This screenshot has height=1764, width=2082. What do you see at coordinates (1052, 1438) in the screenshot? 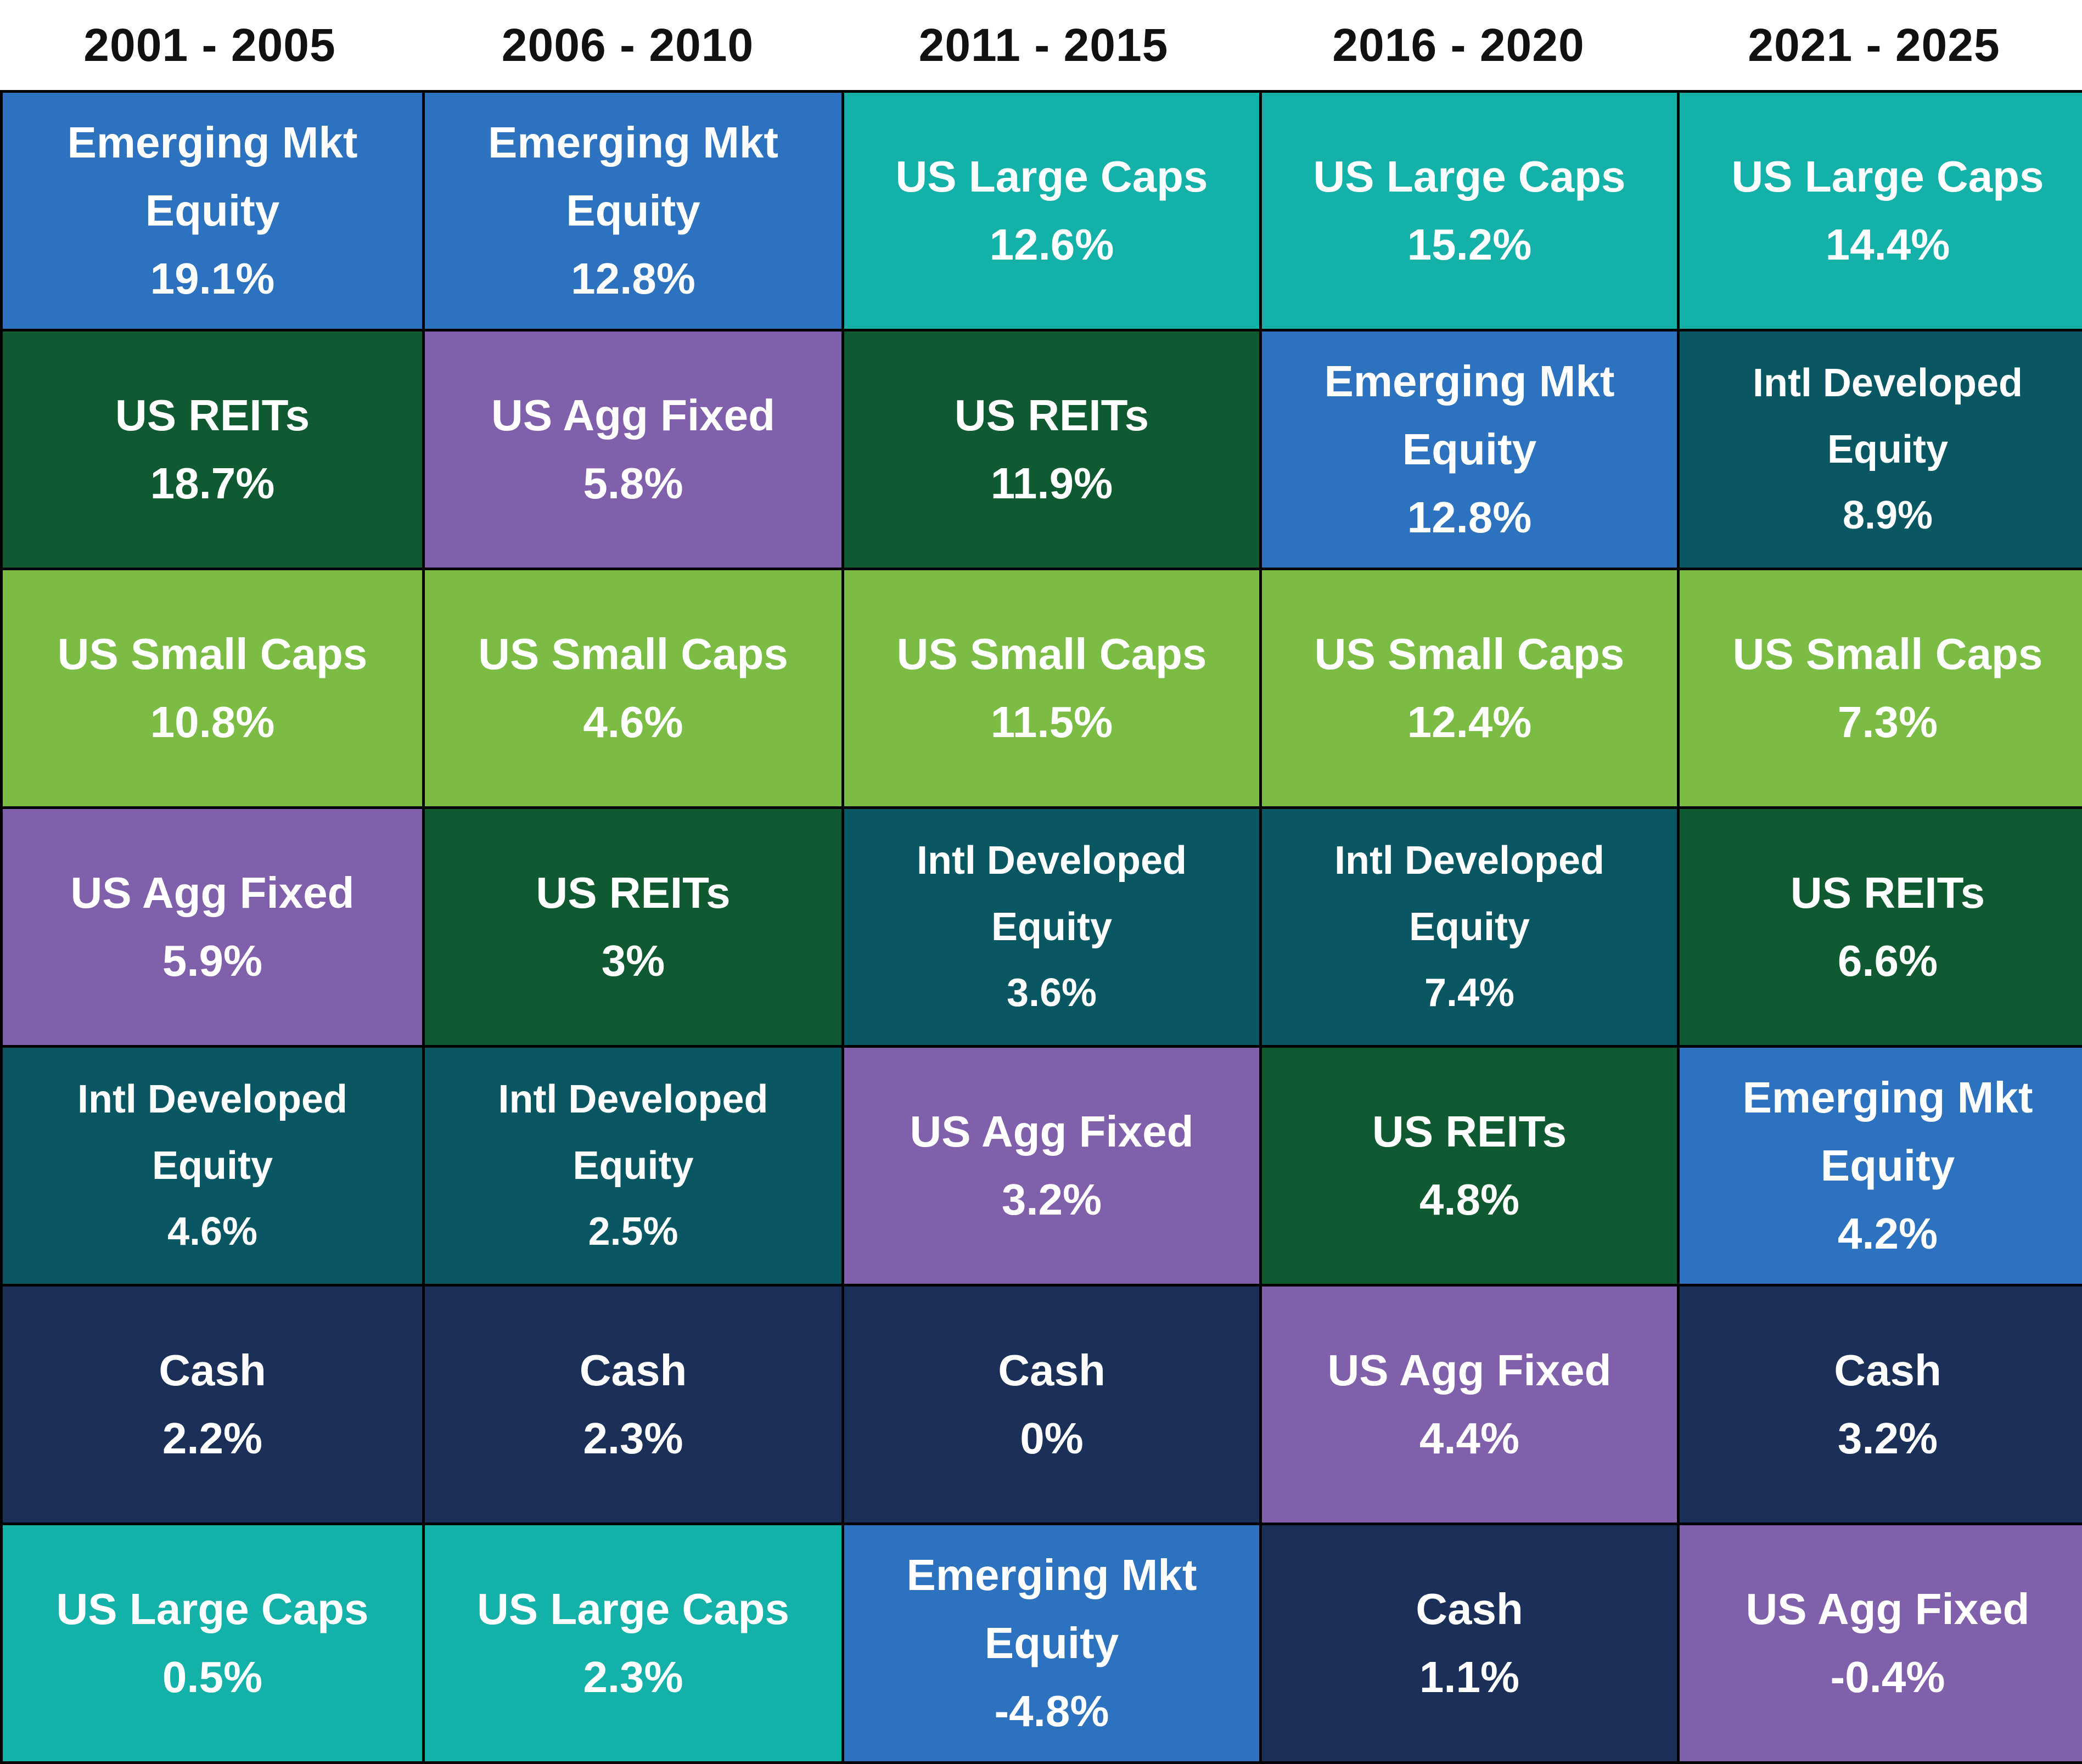
I see `return-value: 0%` at bounding box center [1052, 1438].